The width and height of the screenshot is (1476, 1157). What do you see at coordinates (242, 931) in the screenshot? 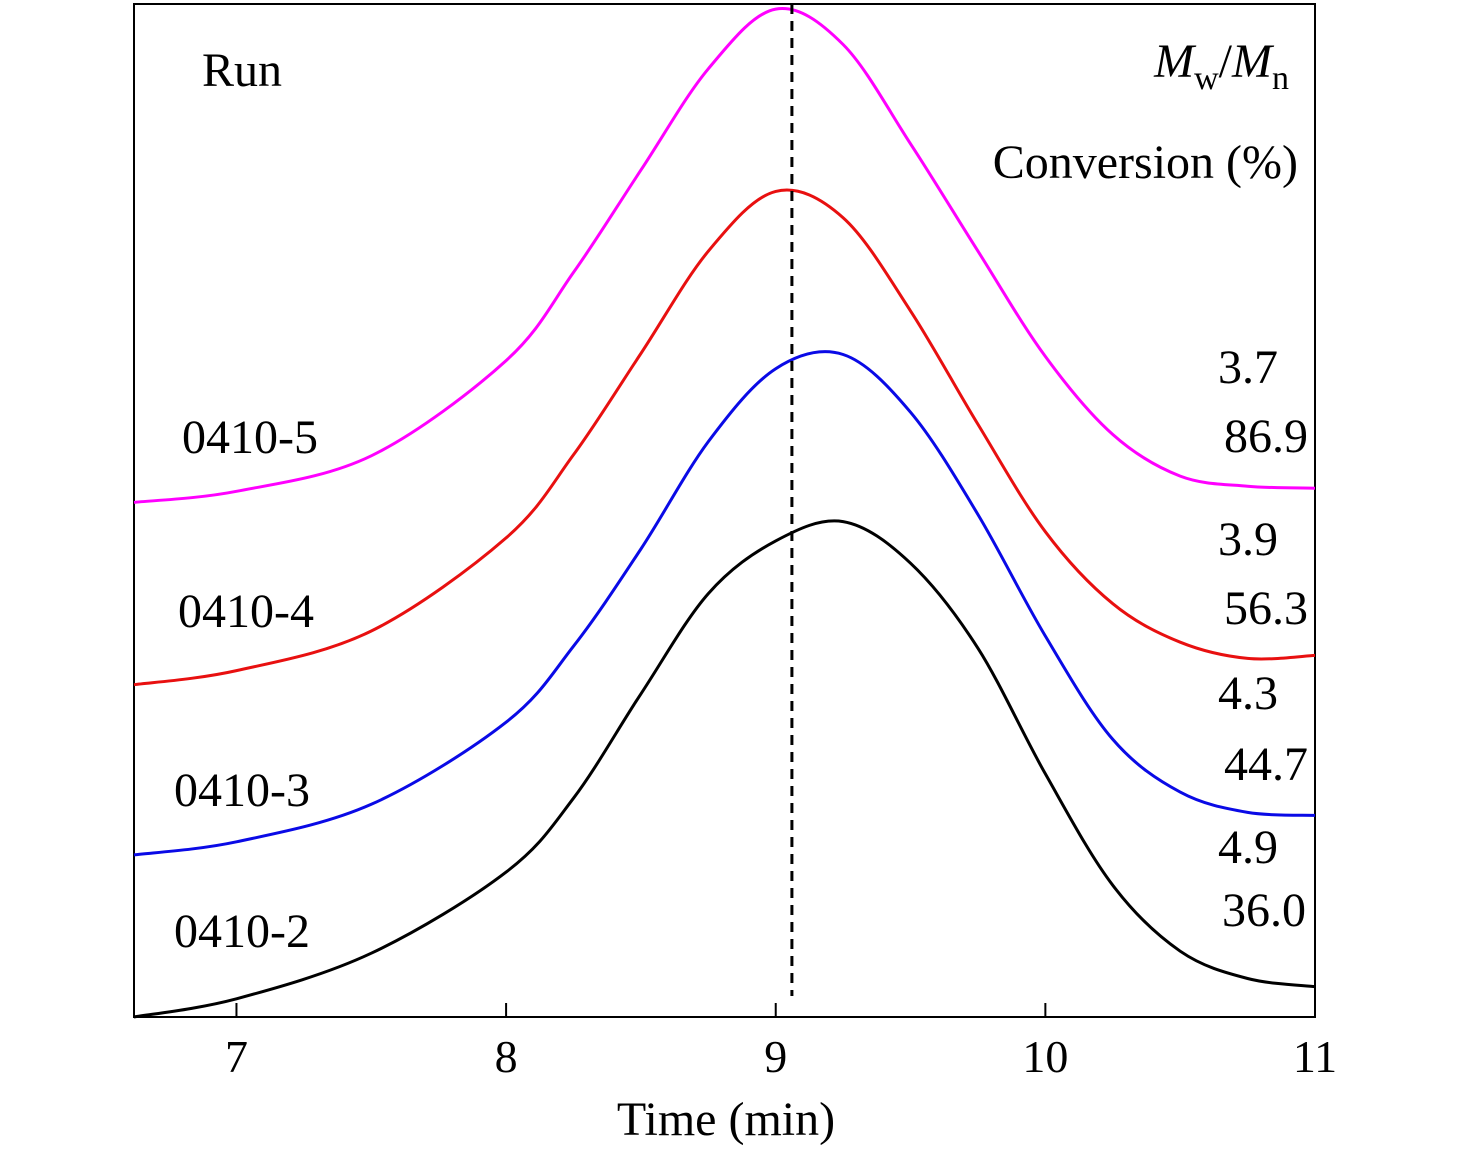
I see `run-label-0410-2: 0410-2` at bounding box center [242, 931].